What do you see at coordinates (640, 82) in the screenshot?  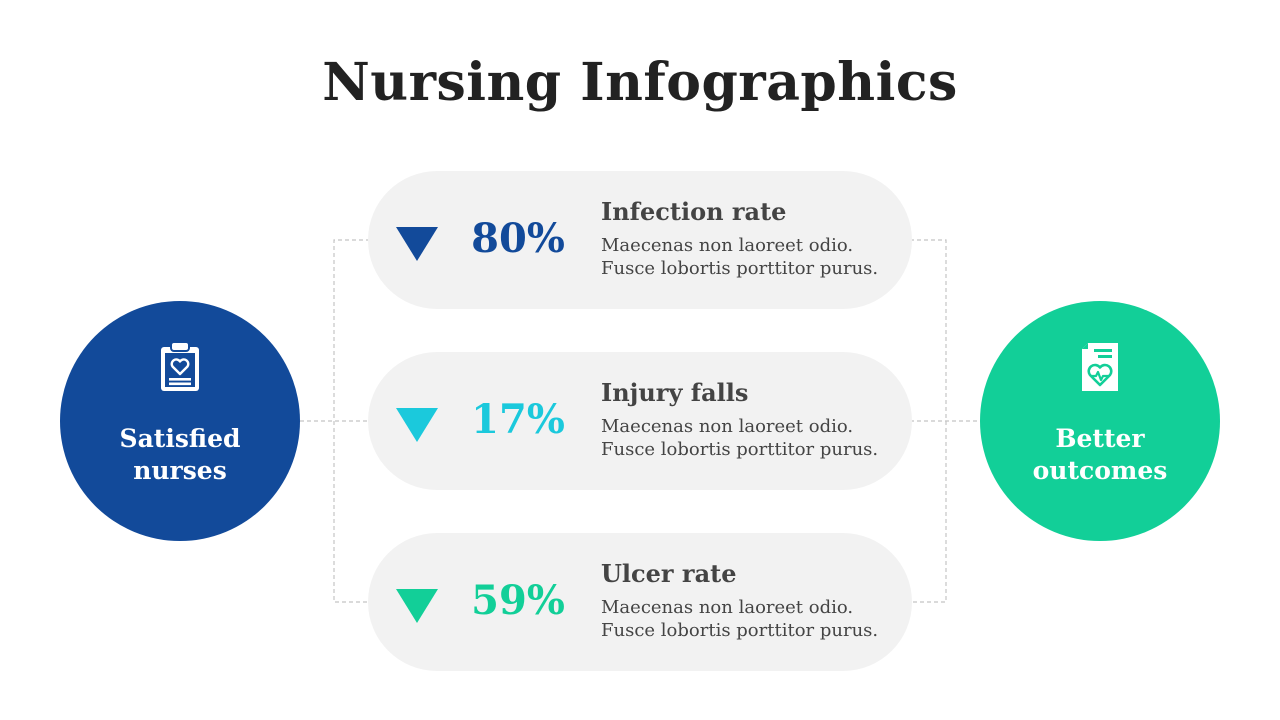 I see `page-title: Nursing Infographics` at bounding box center [640, 82].